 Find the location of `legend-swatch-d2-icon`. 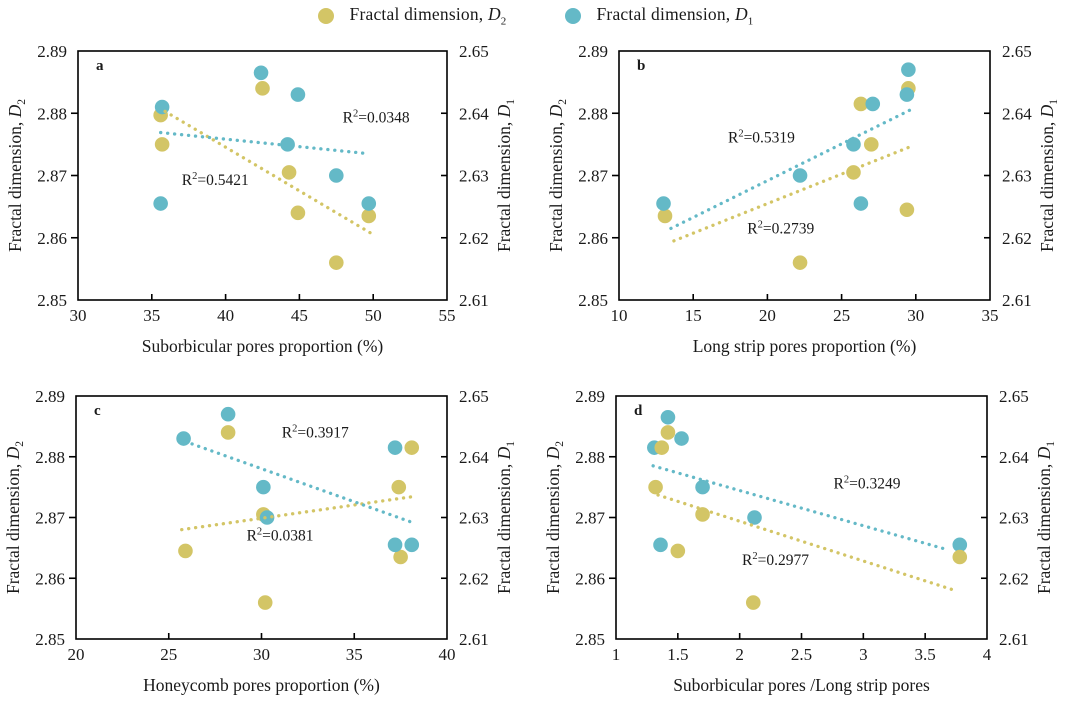

legend-swatch-d2-icon is located at coordinates (325, 16).